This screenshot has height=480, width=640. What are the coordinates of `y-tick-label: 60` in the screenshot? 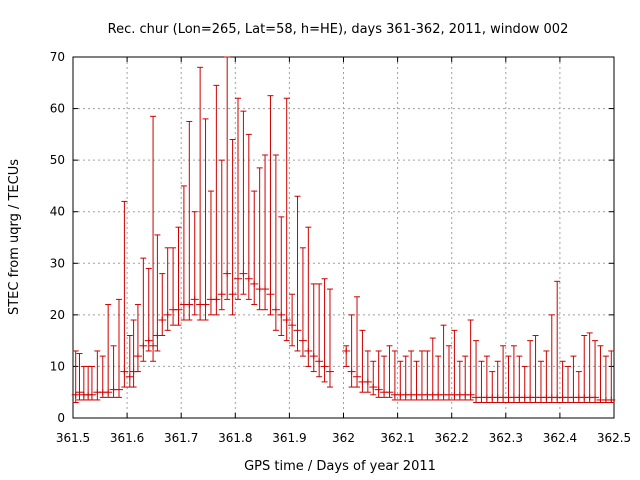 It's located at (57, 109).